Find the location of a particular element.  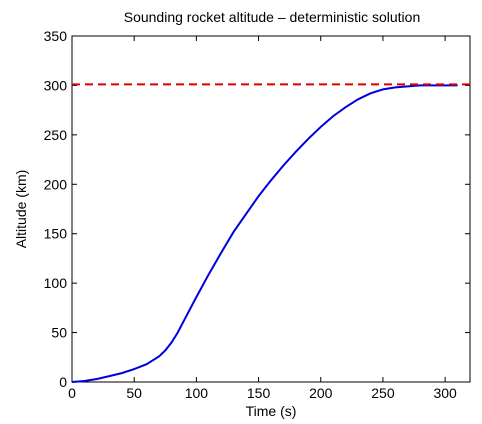

y-tick-label: 150 is located at coordinates (56, 234).